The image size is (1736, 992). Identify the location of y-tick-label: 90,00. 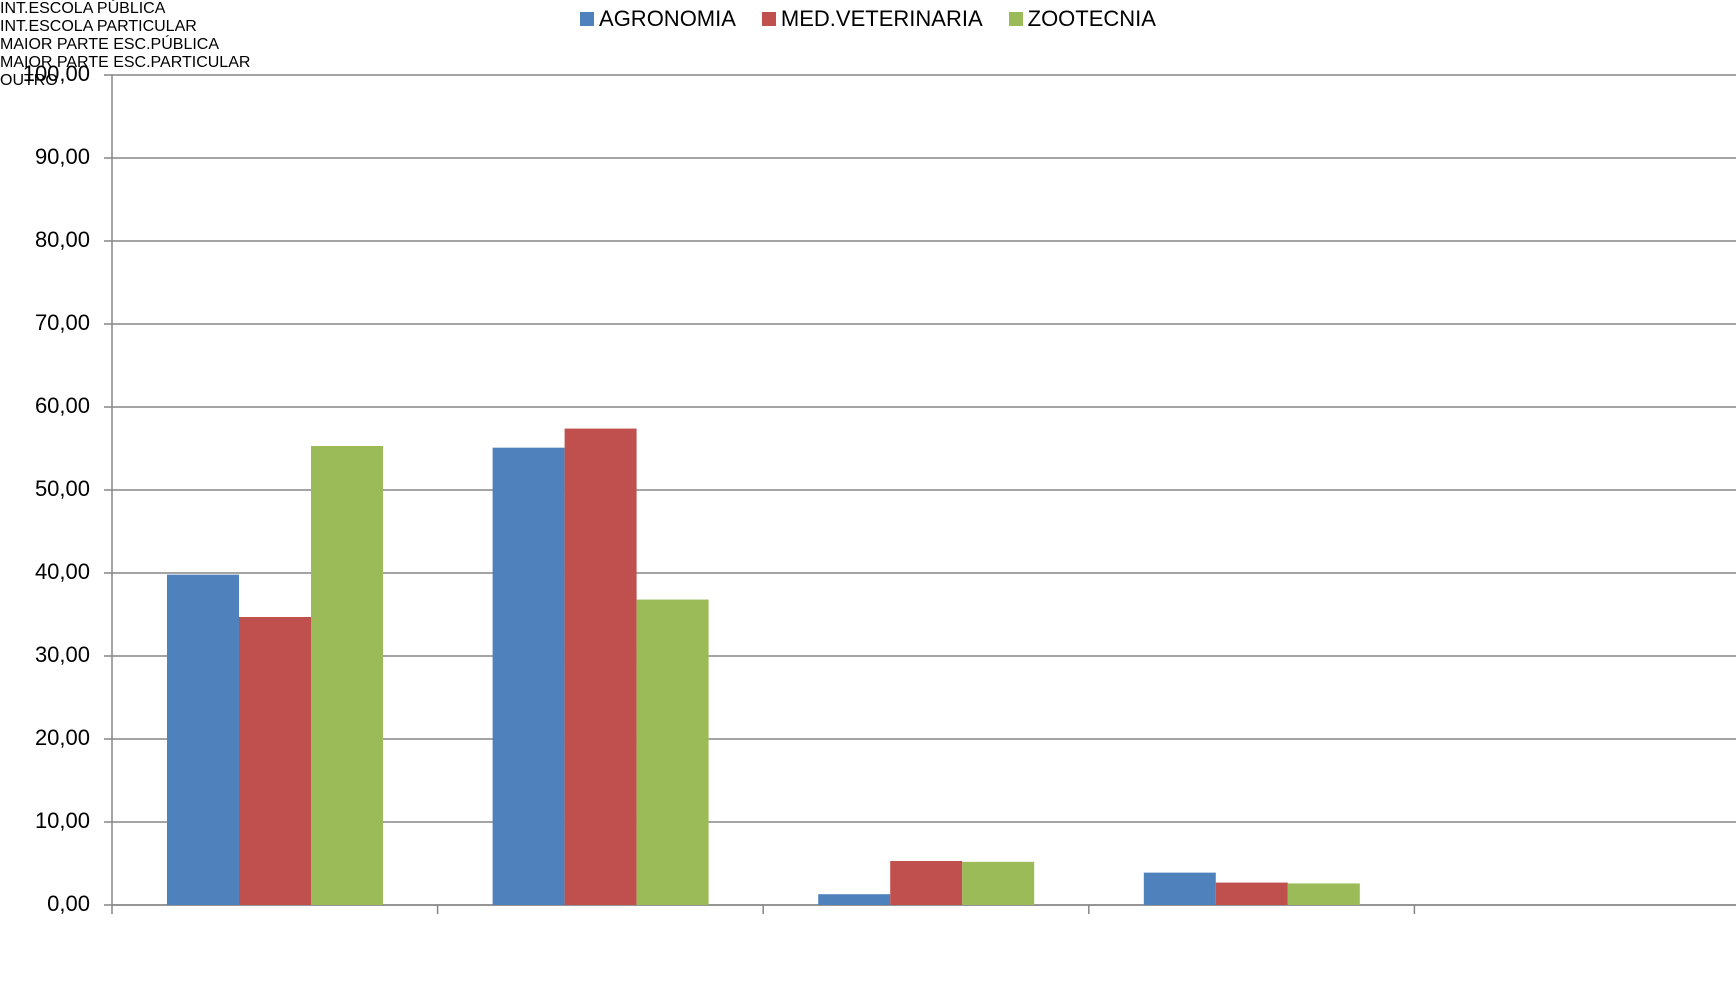
(62, 156).